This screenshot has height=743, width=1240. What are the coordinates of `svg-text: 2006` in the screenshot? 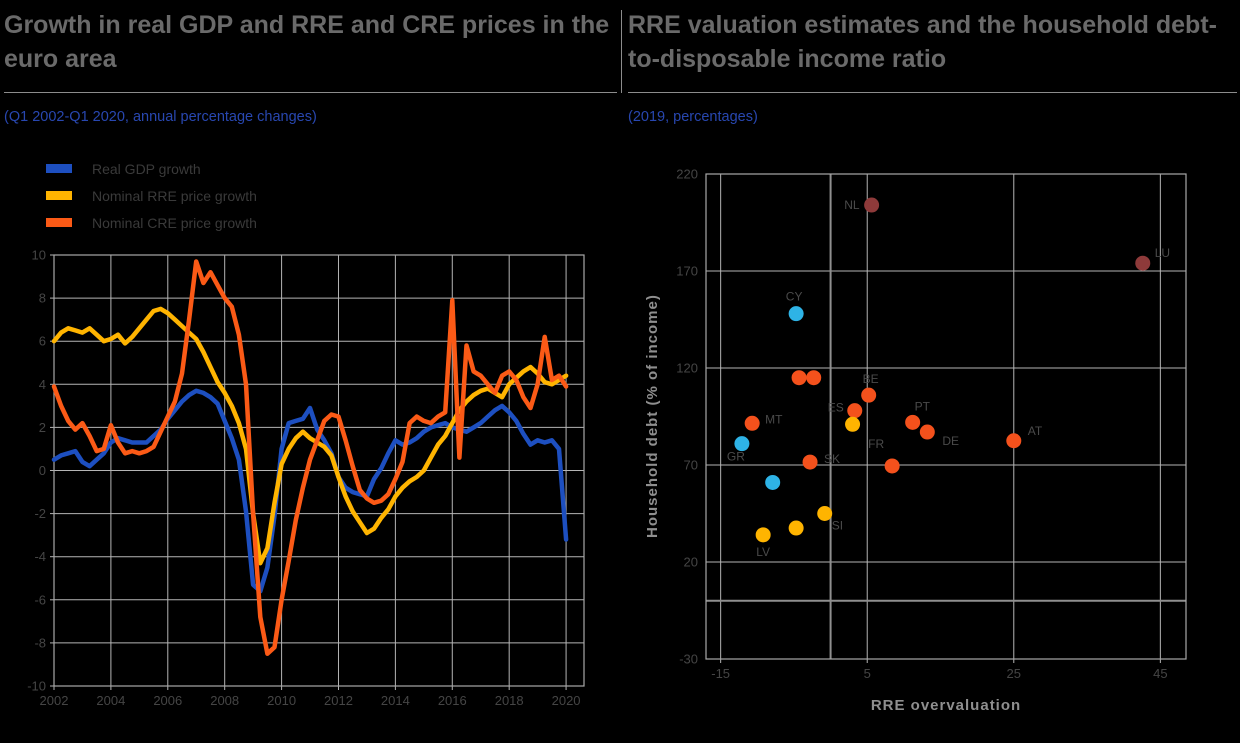 It's located at (167, 700).